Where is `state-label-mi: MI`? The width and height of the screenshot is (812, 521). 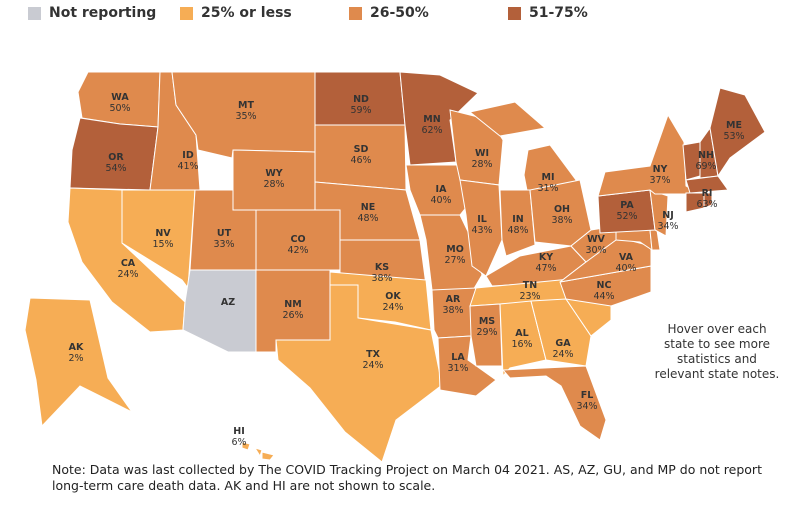
state-label-mi: MI is located at coordinates (548, 177).